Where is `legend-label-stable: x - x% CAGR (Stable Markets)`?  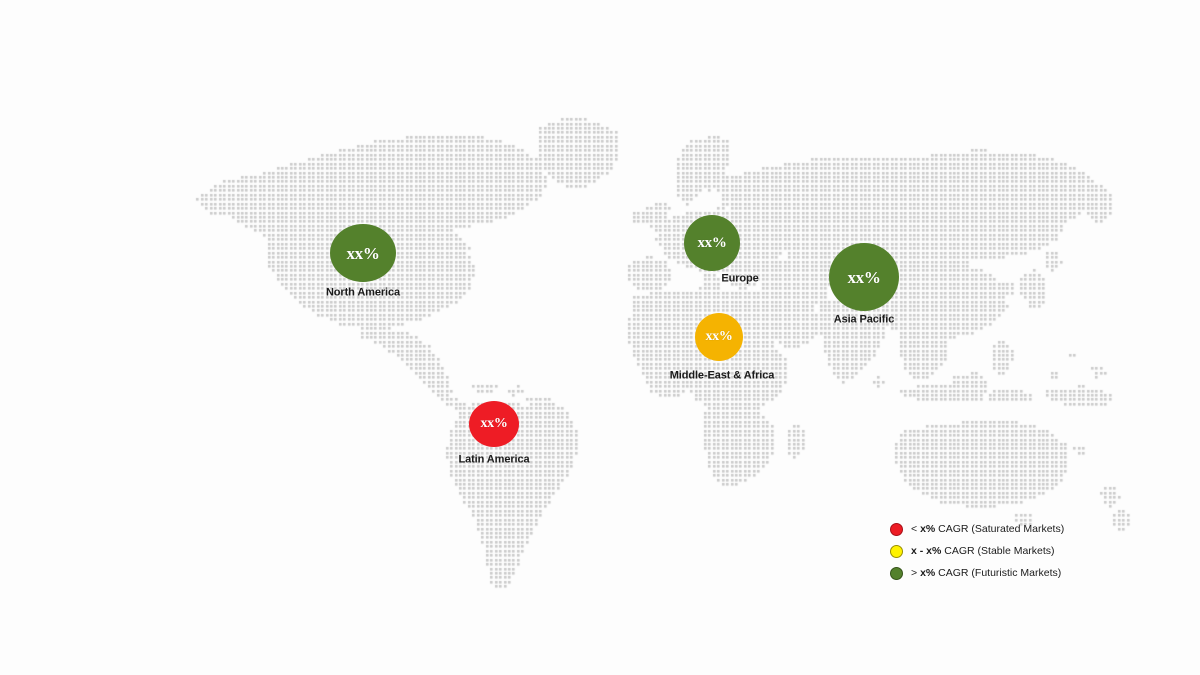
legend-label-stable: x - x% CAGR (Stable Markets) is located at coordinates (983, 551).